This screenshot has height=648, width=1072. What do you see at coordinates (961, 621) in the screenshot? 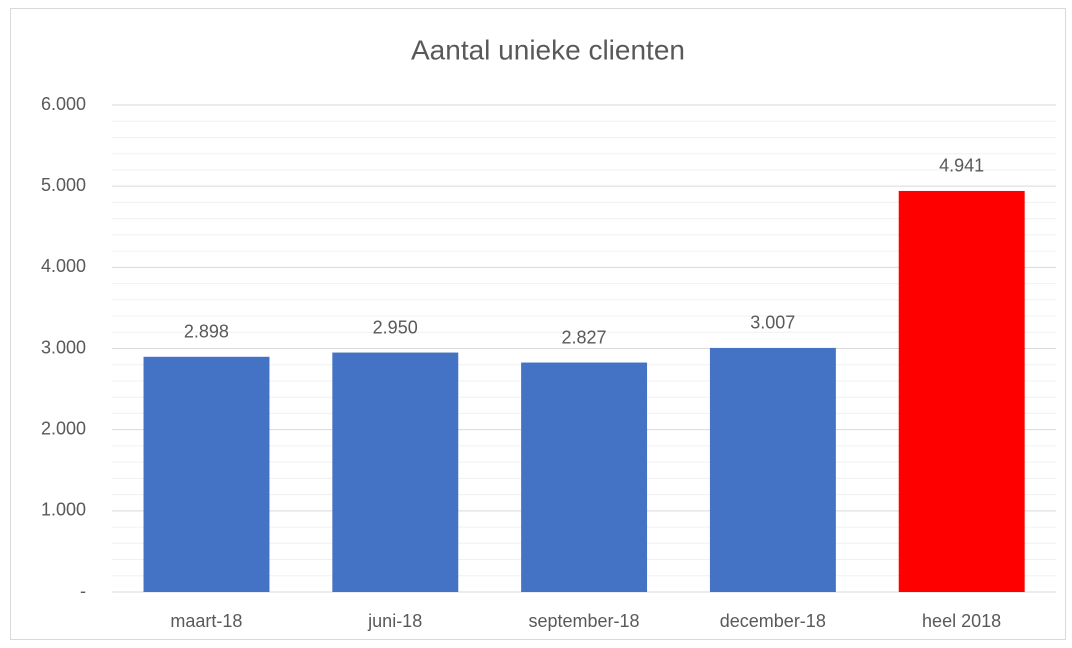
I see `x-tick-label: heel 2018` at bounding box center [961, 621].